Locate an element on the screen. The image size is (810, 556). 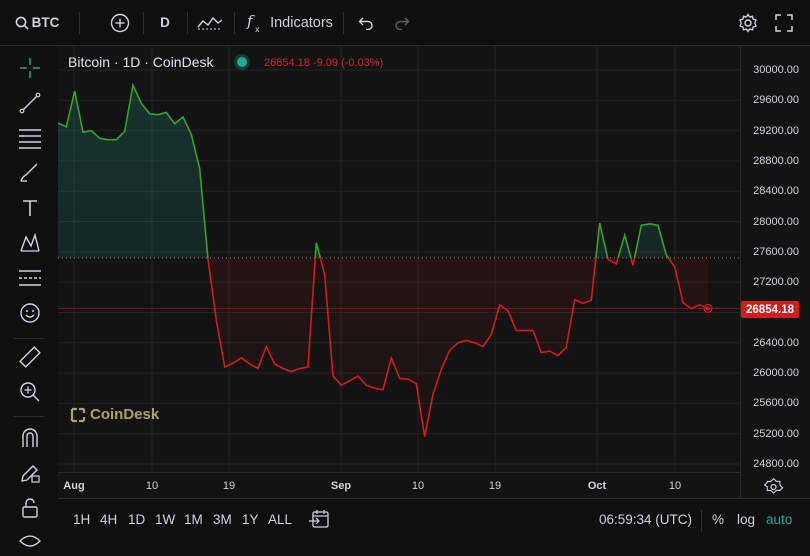
price-axis-label: 26400.00 is located at coordinates (776, 342).